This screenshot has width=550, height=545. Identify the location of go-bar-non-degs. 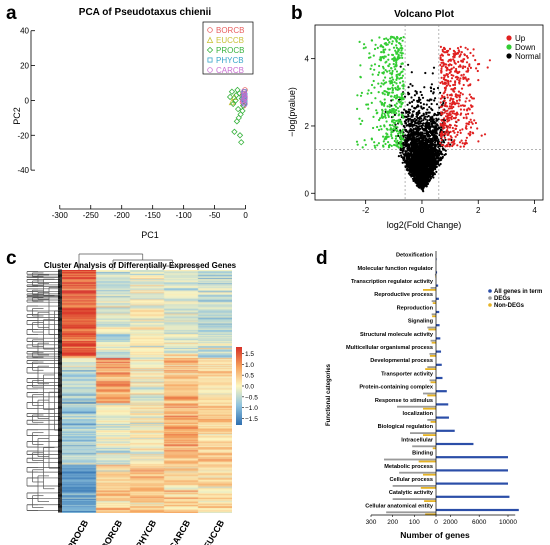
(430, 514).